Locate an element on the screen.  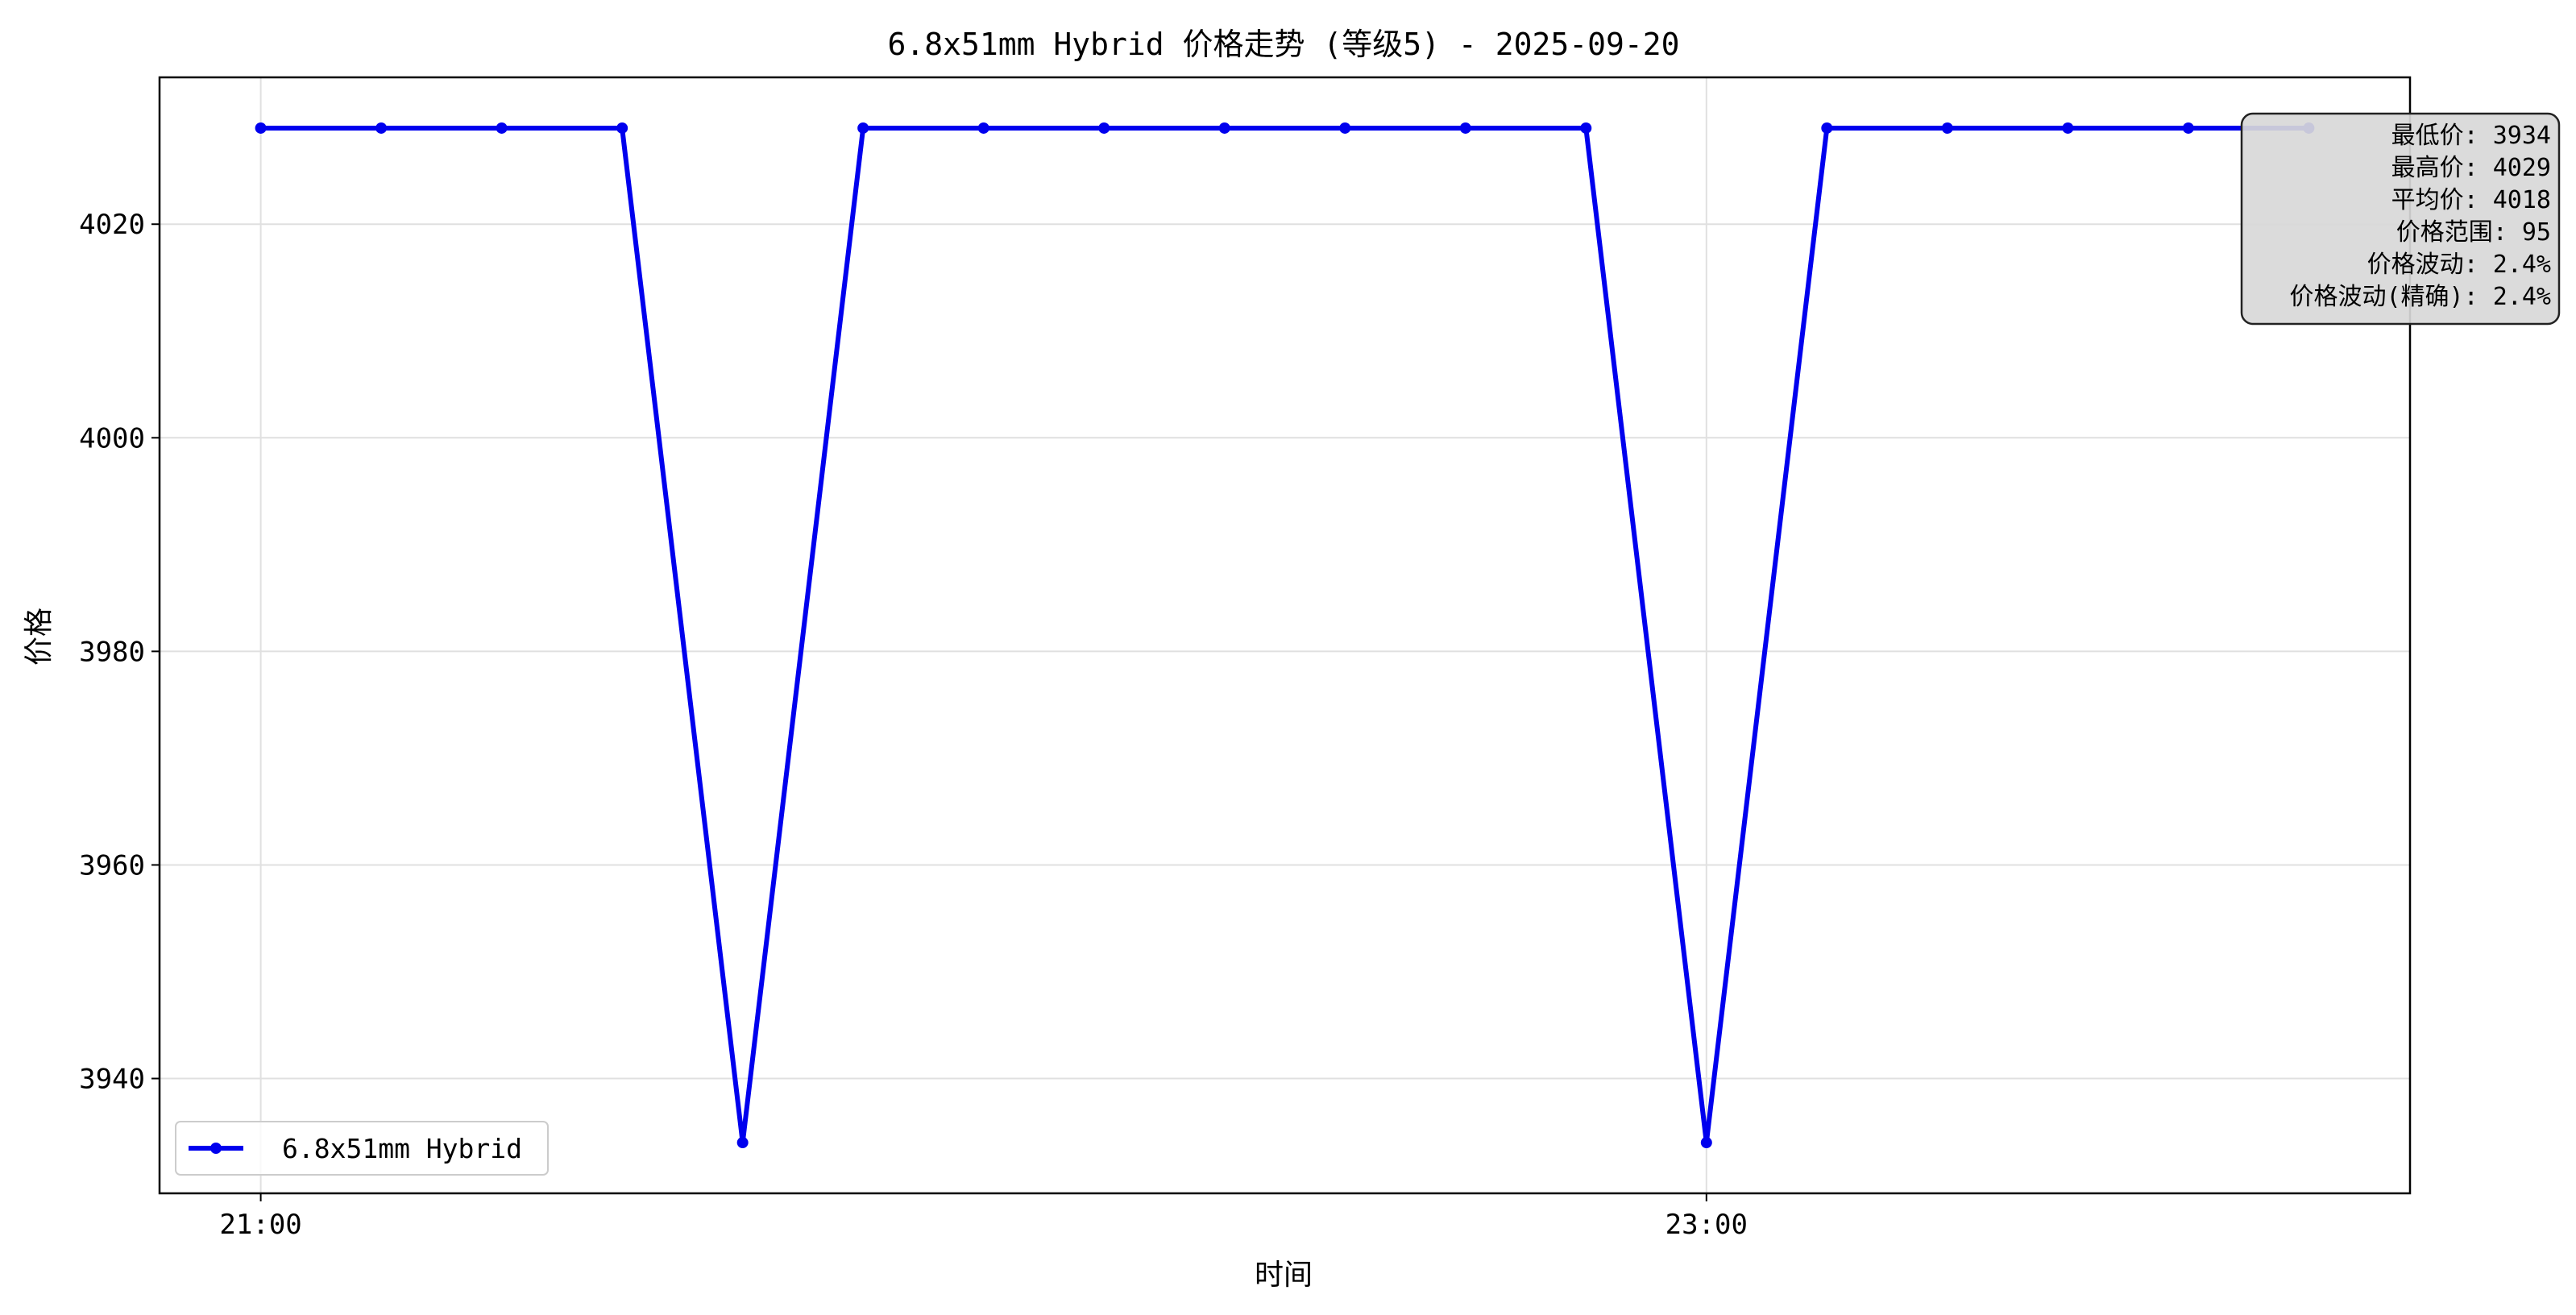
x-tick-label: 21:00 is located at coordinates (260, 1225).